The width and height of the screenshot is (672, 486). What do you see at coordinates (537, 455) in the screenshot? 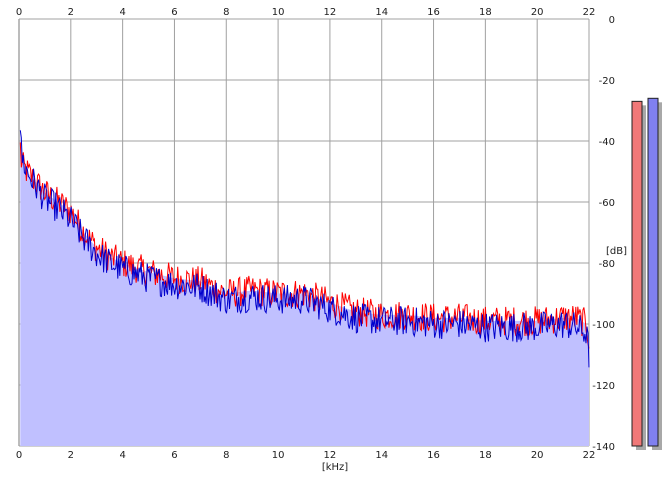
I see `x-tick-bottom-20: 20` at bounding box center [537, 455].